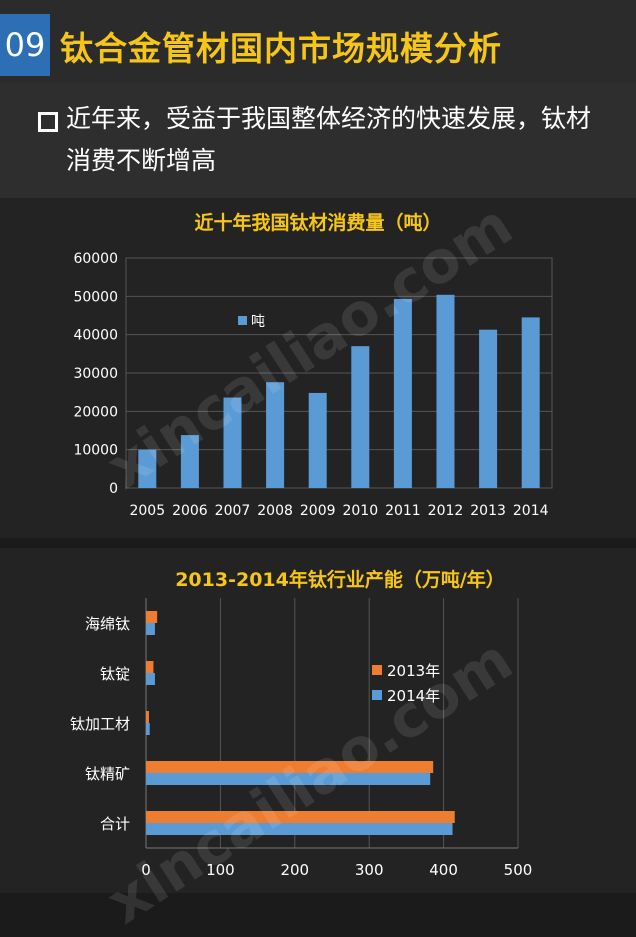 The height and width of the screenshot is (937, 636). Describe the element at coordinates (446, 511) in the screenshot. I see `x-tick-label: 2012` at that location.